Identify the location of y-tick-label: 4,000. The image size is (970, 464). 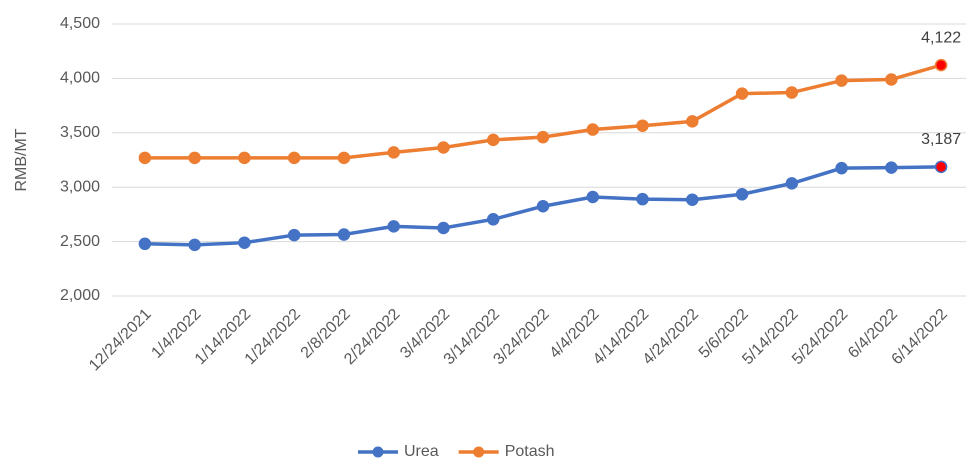
(80, 78).